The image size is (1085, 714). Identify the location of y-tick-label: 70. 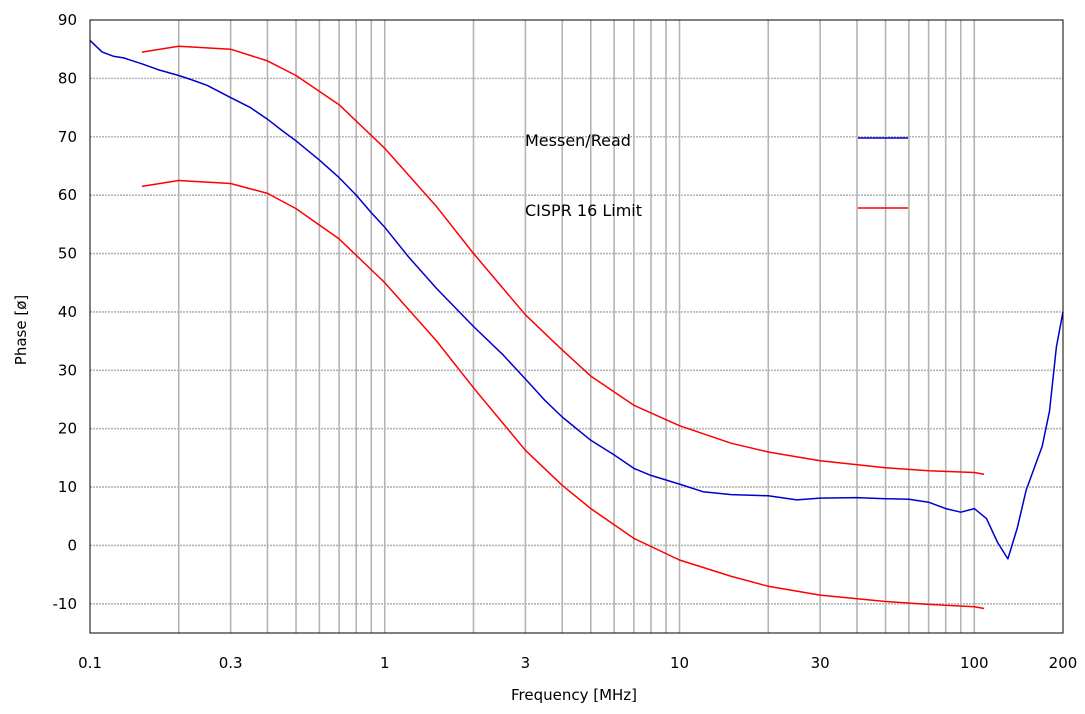
(67, 137).